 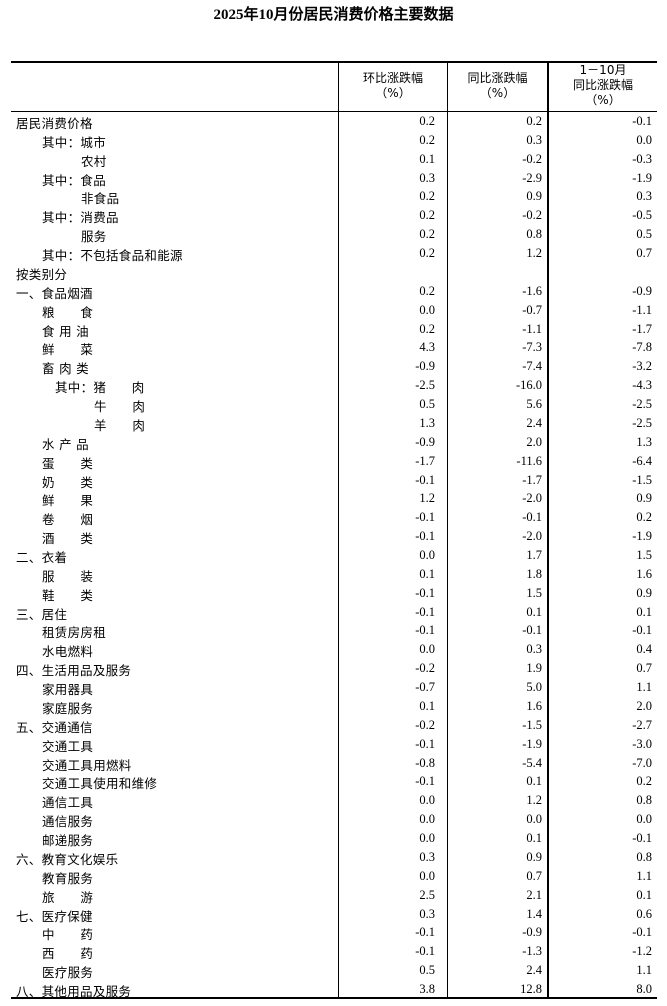 What do you see at coordinates (334, 649) in the screenshot?
I see `table-row: 水电燃料 0.0 0.3 0.4` at bounding box center [334, 649].